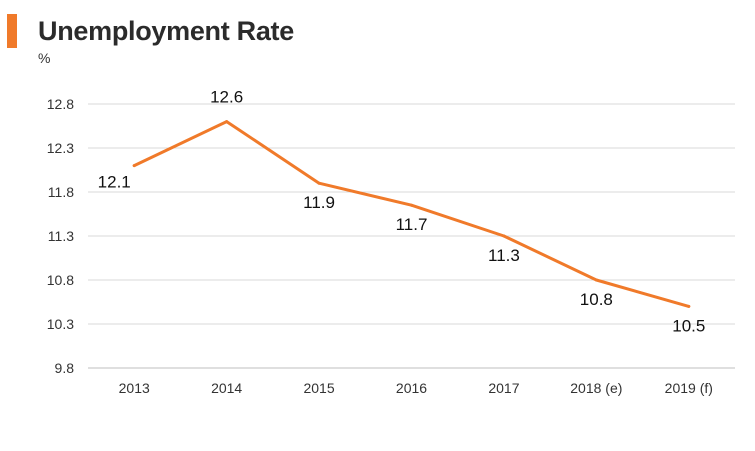 This screenshot has width=755, height=451. Describe the element at coordinates (44, 58) in the screenshot. I see `y-axis-unit: %` at that location.